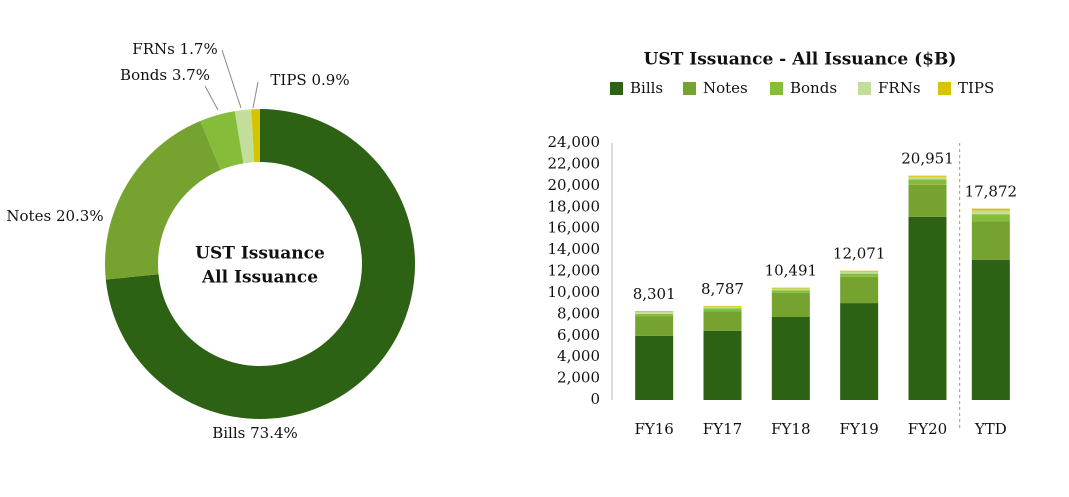 The width and height of the screenshot is (1069, 497). Describe the element at coordinates (260, 254) in the screenshot. I see `center-text: UST Issuance` at that location.